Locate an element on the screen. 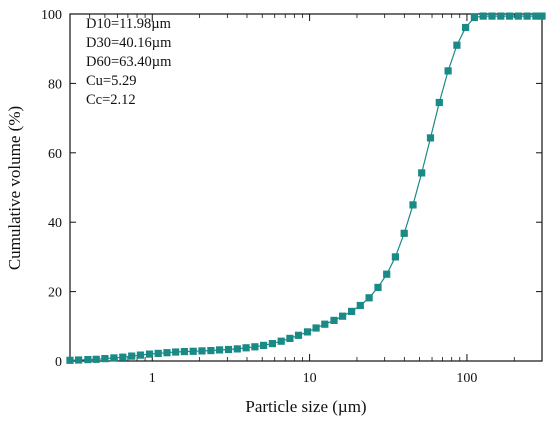  annotation-line: Cc=2.12 is located at coordinates (111, 100).